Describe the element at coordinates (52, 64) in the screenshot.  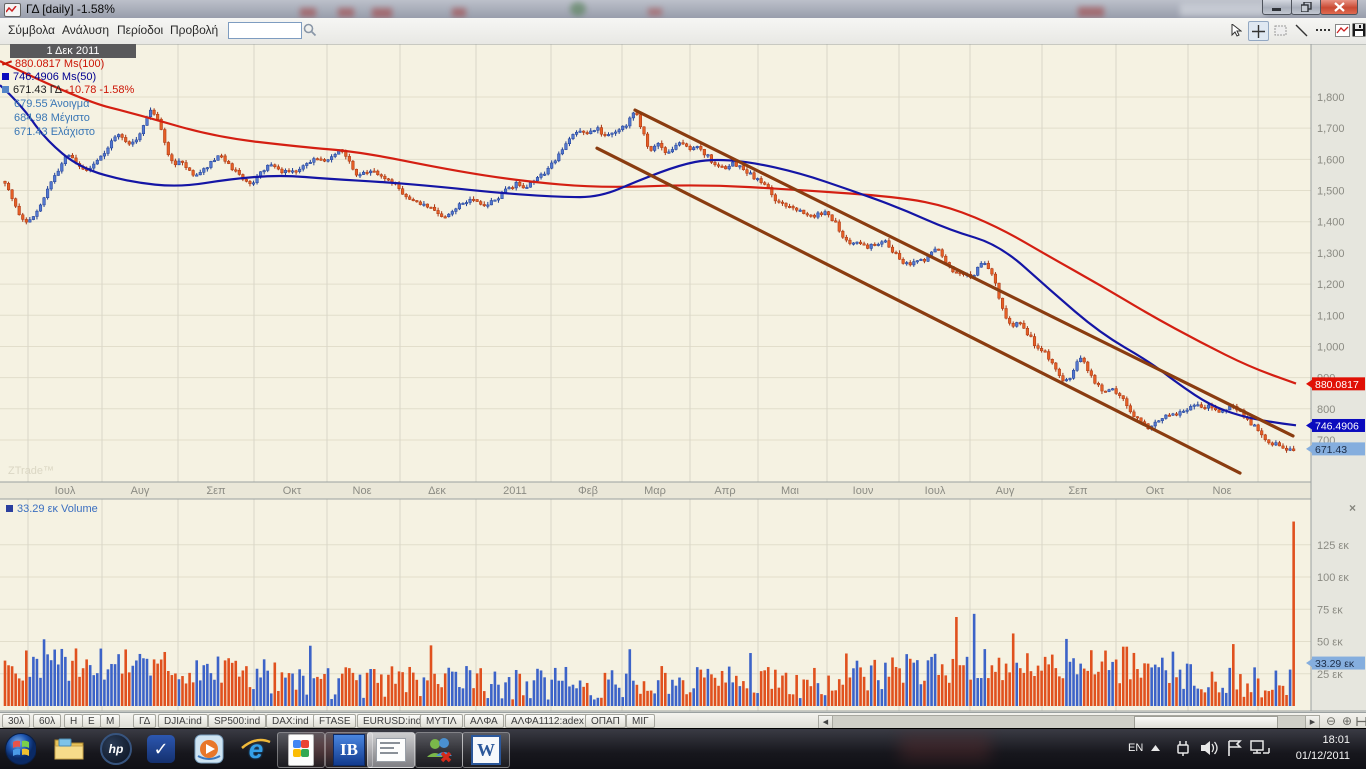
I see `legend-ma100: 880.0817 Ms(100)` at that location.